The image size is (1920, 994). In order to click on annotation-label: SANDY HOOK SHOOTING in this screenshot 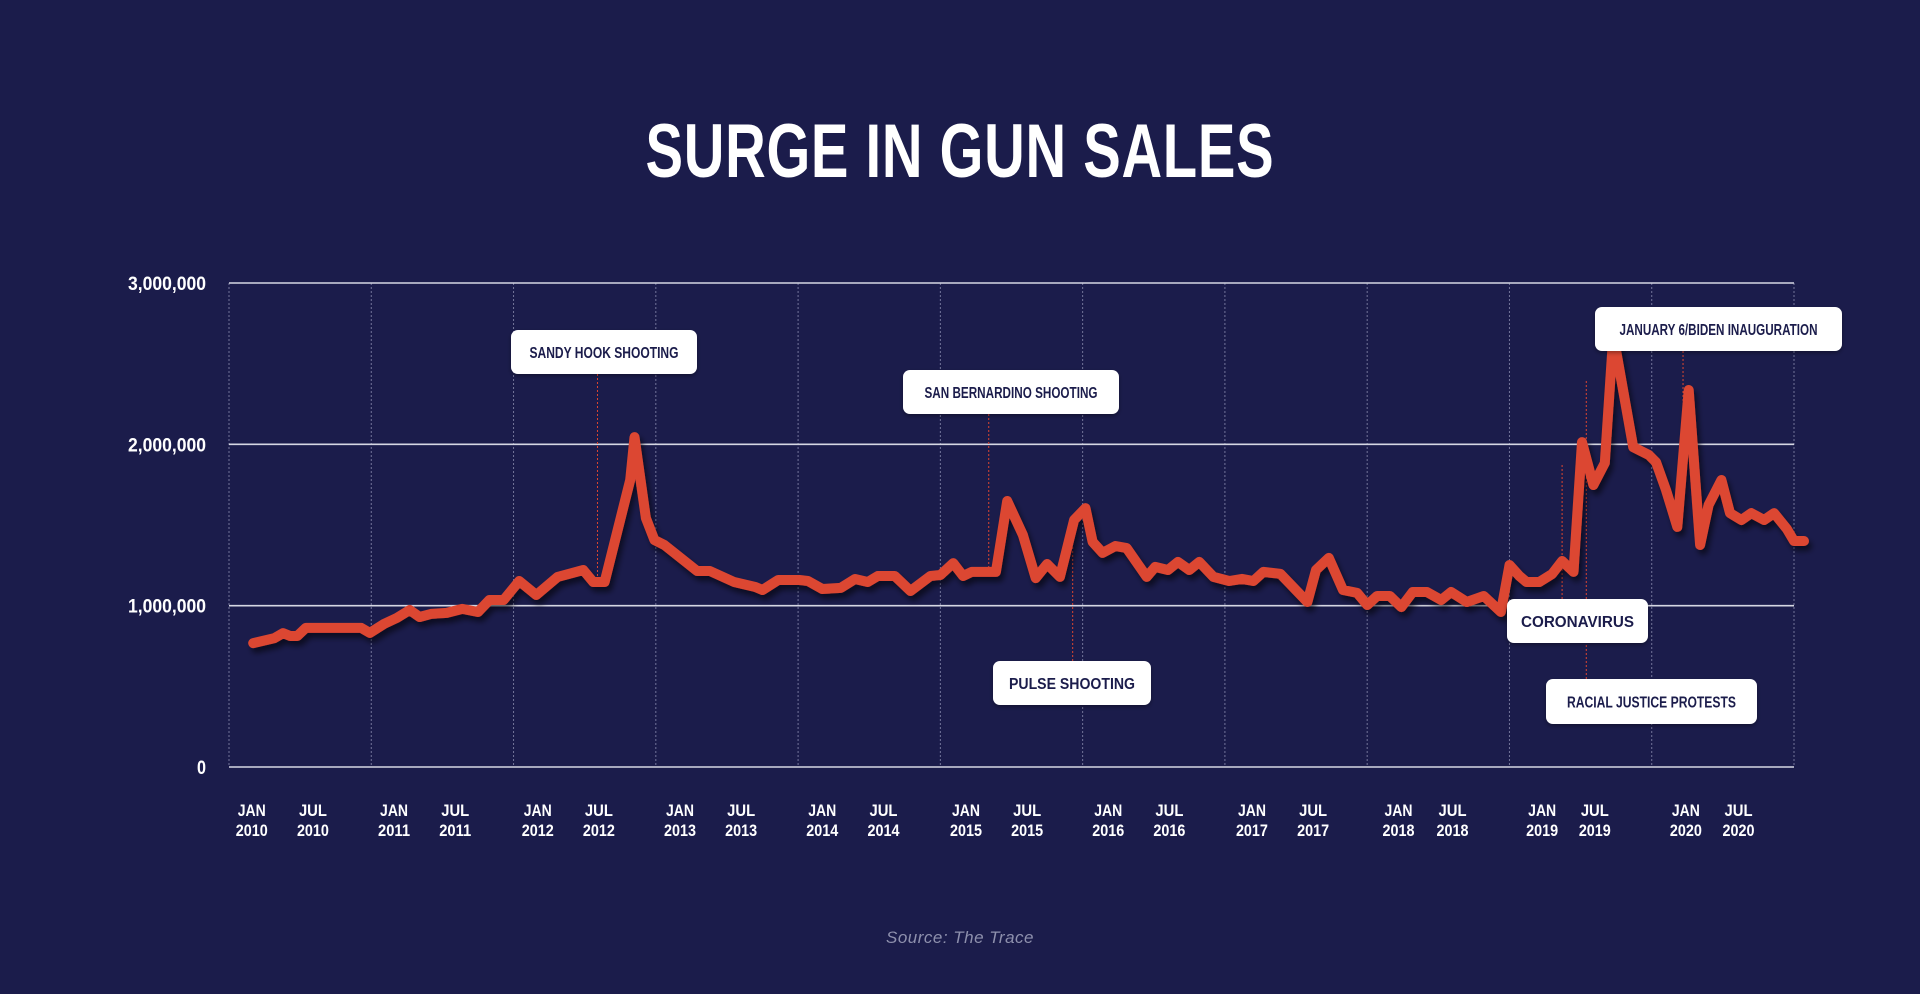, I will do `click(604, 353)`.